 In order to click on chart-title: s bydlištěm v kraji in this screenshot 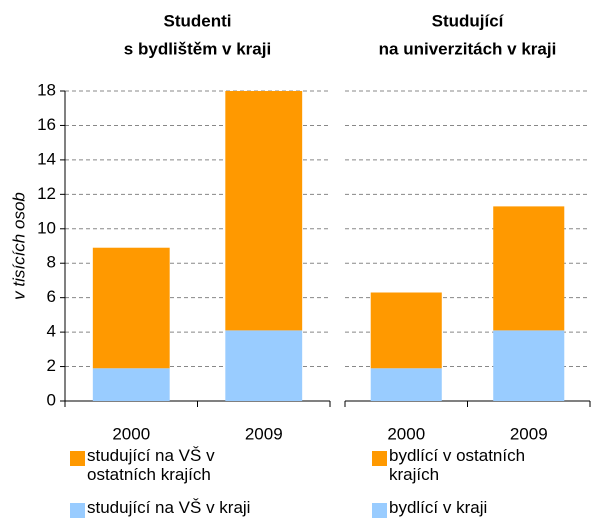, I will do `click(197, 48)`.